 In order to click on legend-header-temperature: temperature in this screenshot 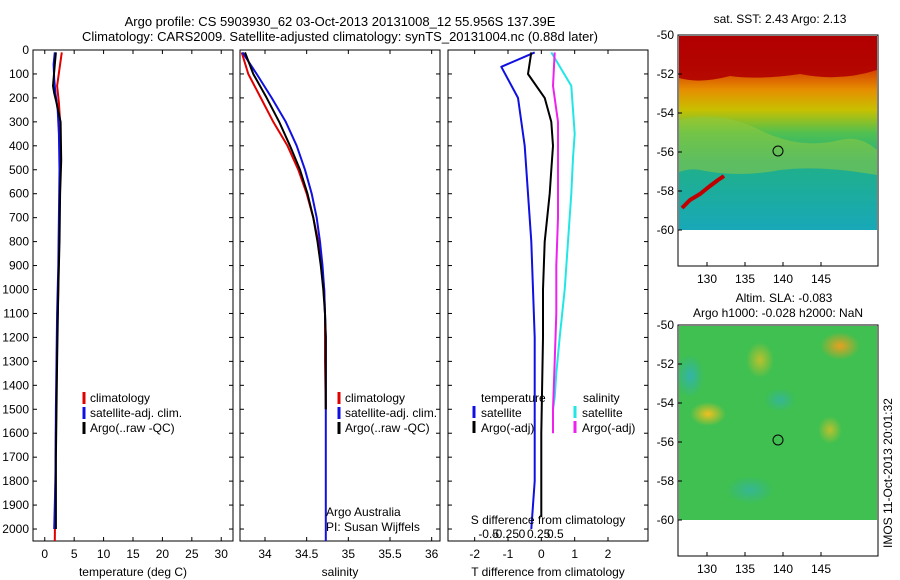, I will do `click(513, 398)`.